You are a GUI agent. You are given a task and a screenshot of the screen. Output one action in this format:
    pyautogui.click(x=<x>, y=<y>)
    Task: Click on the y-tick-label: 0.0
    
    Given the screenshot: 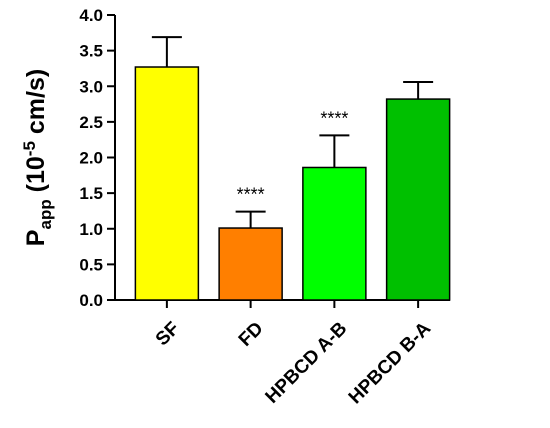 What is the action you would take?
    pyautogui.click(x=91, y=300)
    